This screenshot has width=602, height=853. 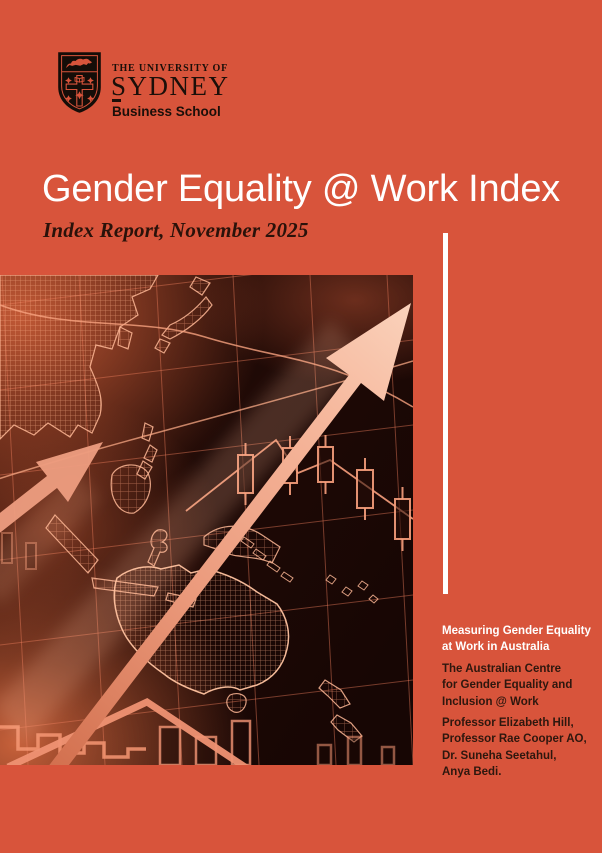 What do you see at coordinates (514, 739) in the screenshot?
I see `footer-author-line: Professor Rae Cooper AO,` at bounding box center [514, 739].